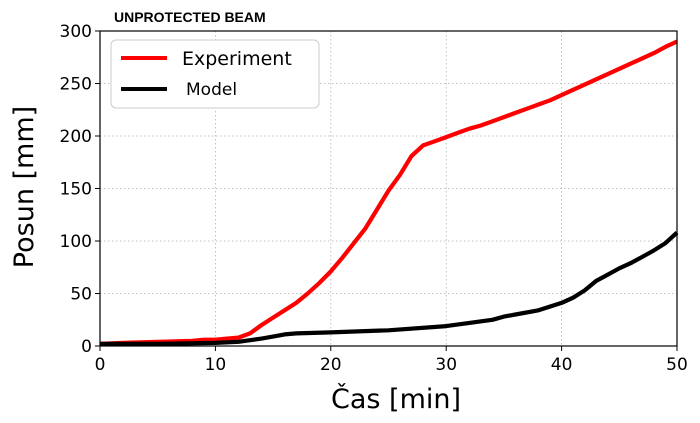  I want to click on y-tick-label: 250, so click(76, 85).